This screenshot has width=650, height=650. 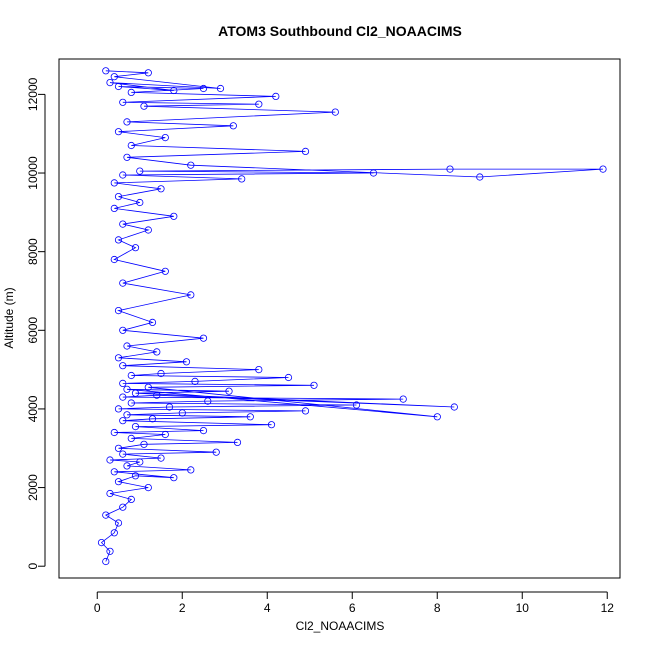 What do you see at coordinates (33, 408) in the screenshot?
I see `y-tick-label: 4000` at bounding box center [33, 408].